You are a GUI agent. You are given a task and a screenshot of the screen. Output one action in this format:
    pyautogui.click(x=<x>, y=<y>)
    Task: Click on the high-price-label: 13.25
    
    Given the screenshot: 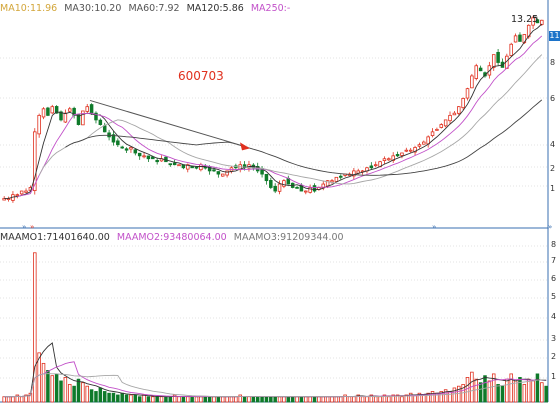 What is the action you would take?
    pyautogui.click(x=524, y=19)
    